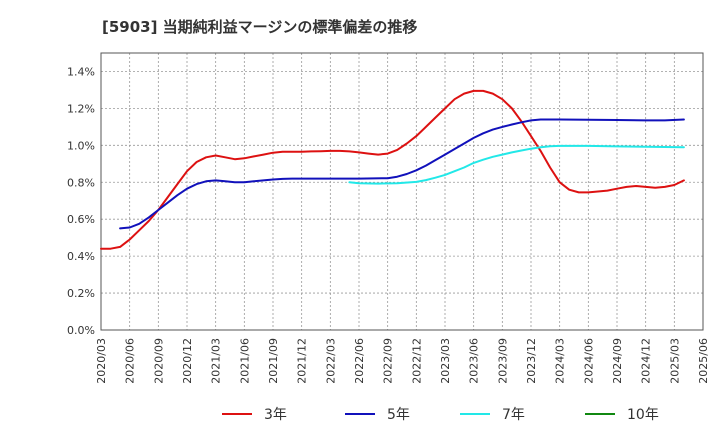 The width and height of the screenshot is (720, 440). I want to click on legend: 3年 5年 7年 10年, so click(440, 415).